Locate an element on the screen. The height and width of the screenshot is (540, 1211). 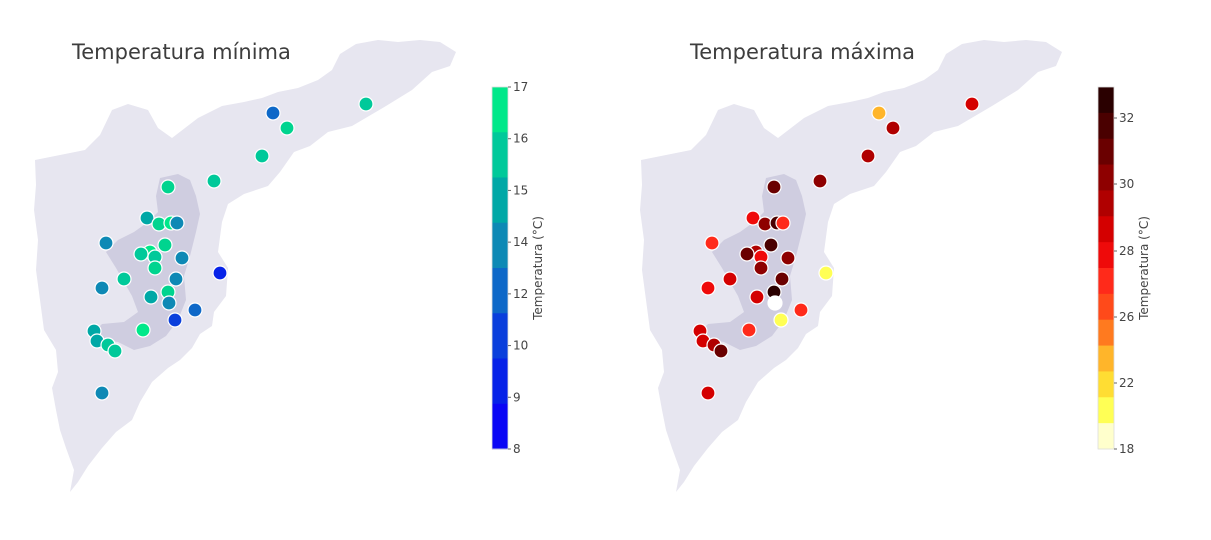
colorbar-tick-label: 15 is located at coordinates (520, 190).